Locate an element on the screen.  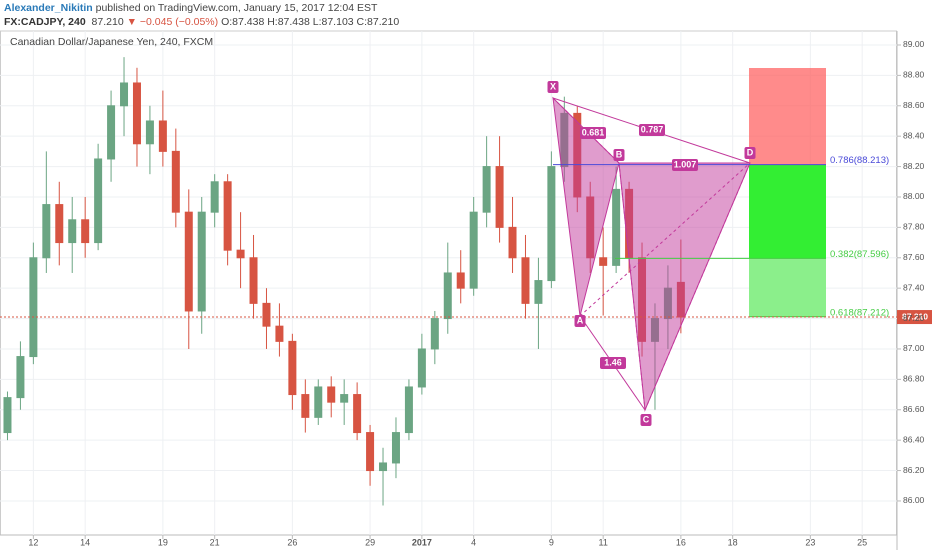
x-tick-label: 4 is located at coordinates (473, 542).